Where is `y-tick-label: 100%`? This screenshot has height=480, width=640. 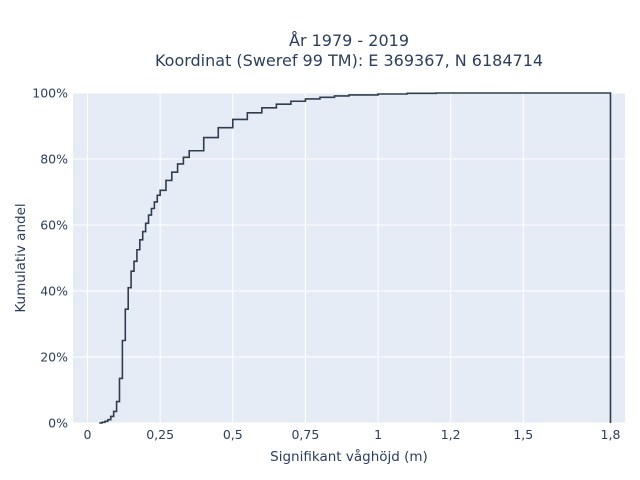 y-tick-label: 100% is located at coordinates (50, 93).